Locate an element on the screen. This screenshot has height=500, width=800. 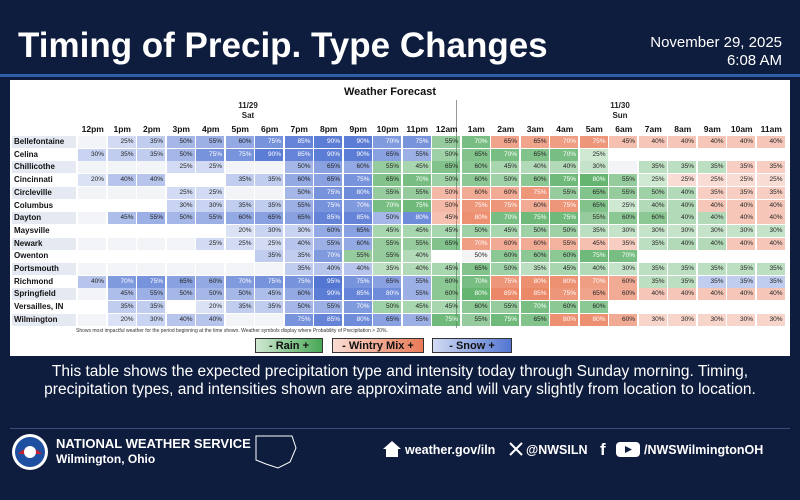
hour-label: 3pm is located at coordinates (181, 129).